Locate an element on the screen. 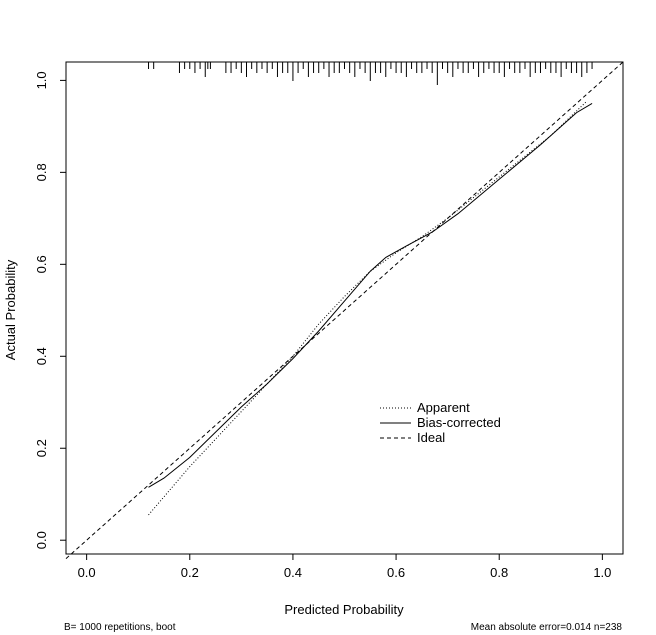 The height and width of the screenshot is (635, 656). rug-marks is located at coordinates (370, 73).